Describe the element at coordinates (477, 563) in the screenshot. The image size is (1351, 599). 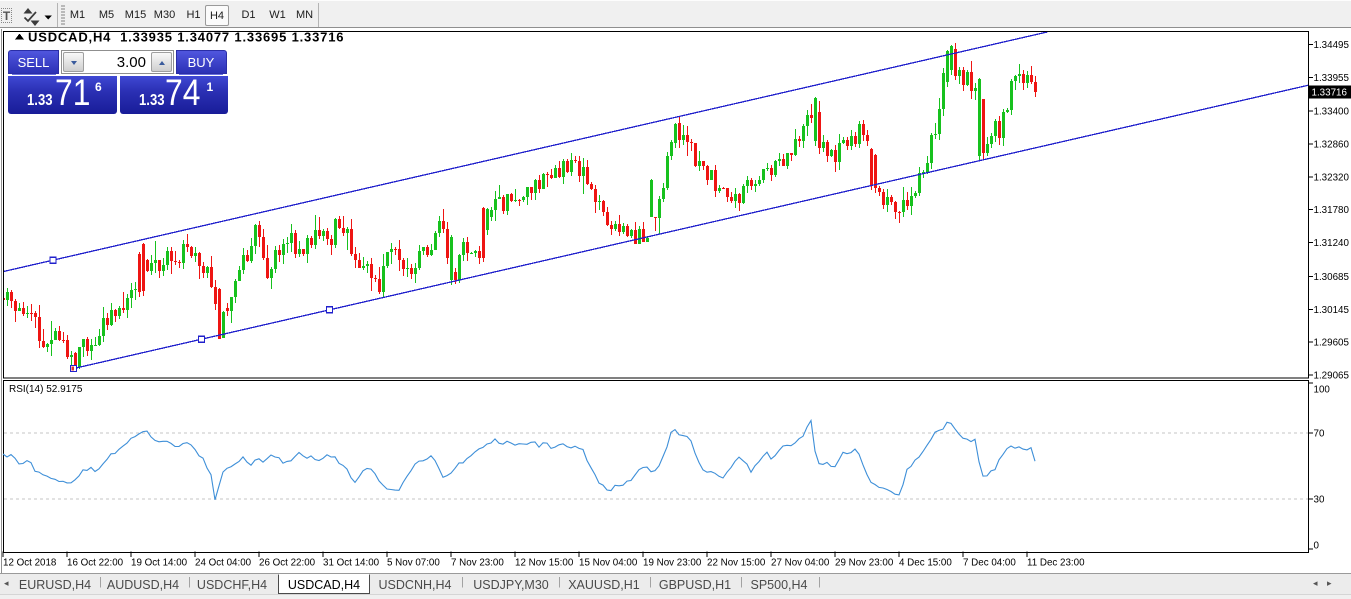
I see `svg-text: 7 Nov 23:00` at that location.